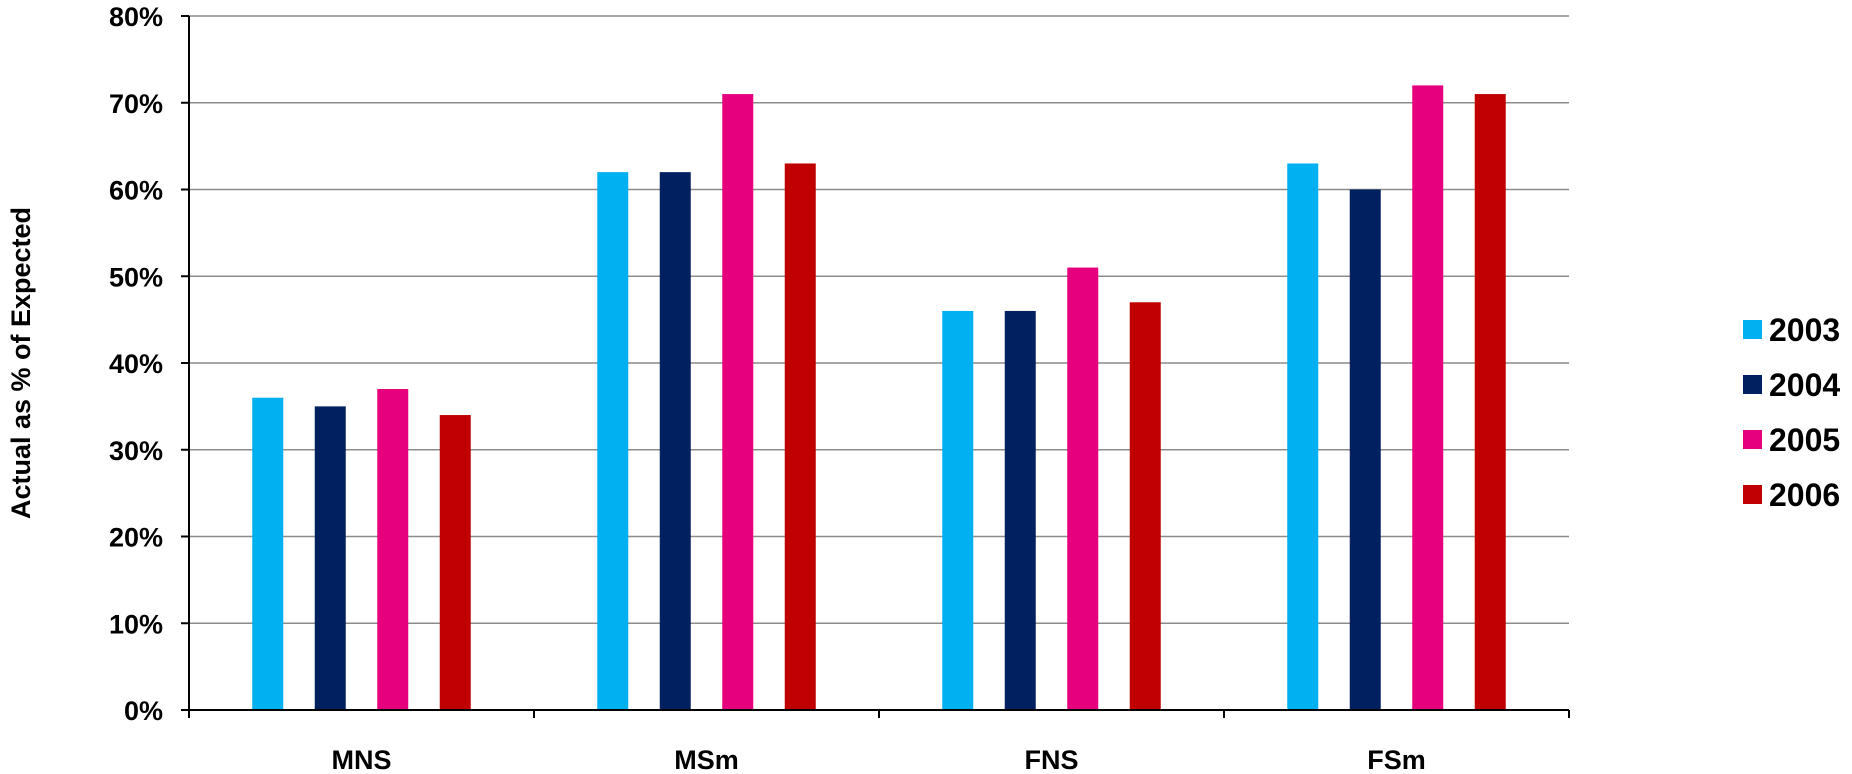 The width and height of the screenshot is (1852, 774). I want to click on legend-swatch-2003, so click(1752, 329).